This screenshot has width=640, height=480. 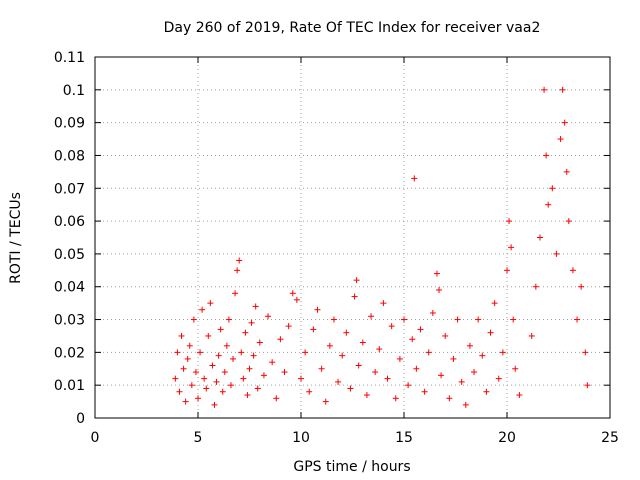 What do you see at coordinates (69, 124) in the screenshot?
I see `y-tick-label: 0.09` at bounding box center [69, 124].